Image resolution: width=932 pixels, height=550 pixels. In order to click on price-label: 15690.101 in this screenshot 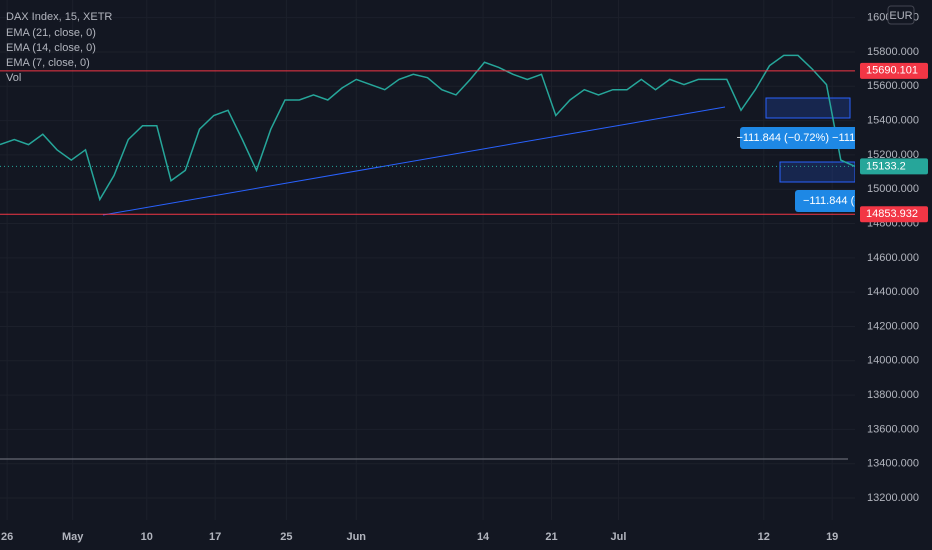, I will do `click(892, 71)`.